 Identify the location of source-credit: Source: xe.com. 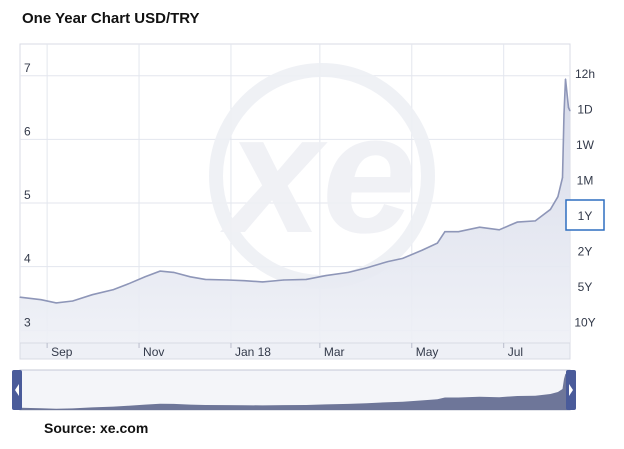
(96, 428).